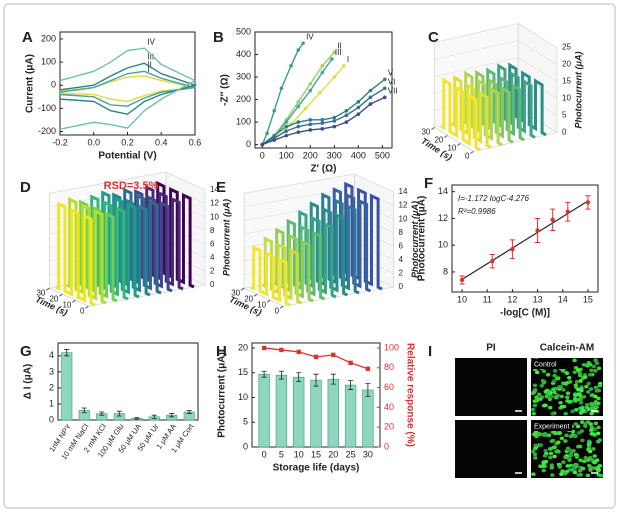  What do you see at coordinates (563, 299) in the screenshot?
I see `x-tick-label: 14` at bounding box center [563, 299].